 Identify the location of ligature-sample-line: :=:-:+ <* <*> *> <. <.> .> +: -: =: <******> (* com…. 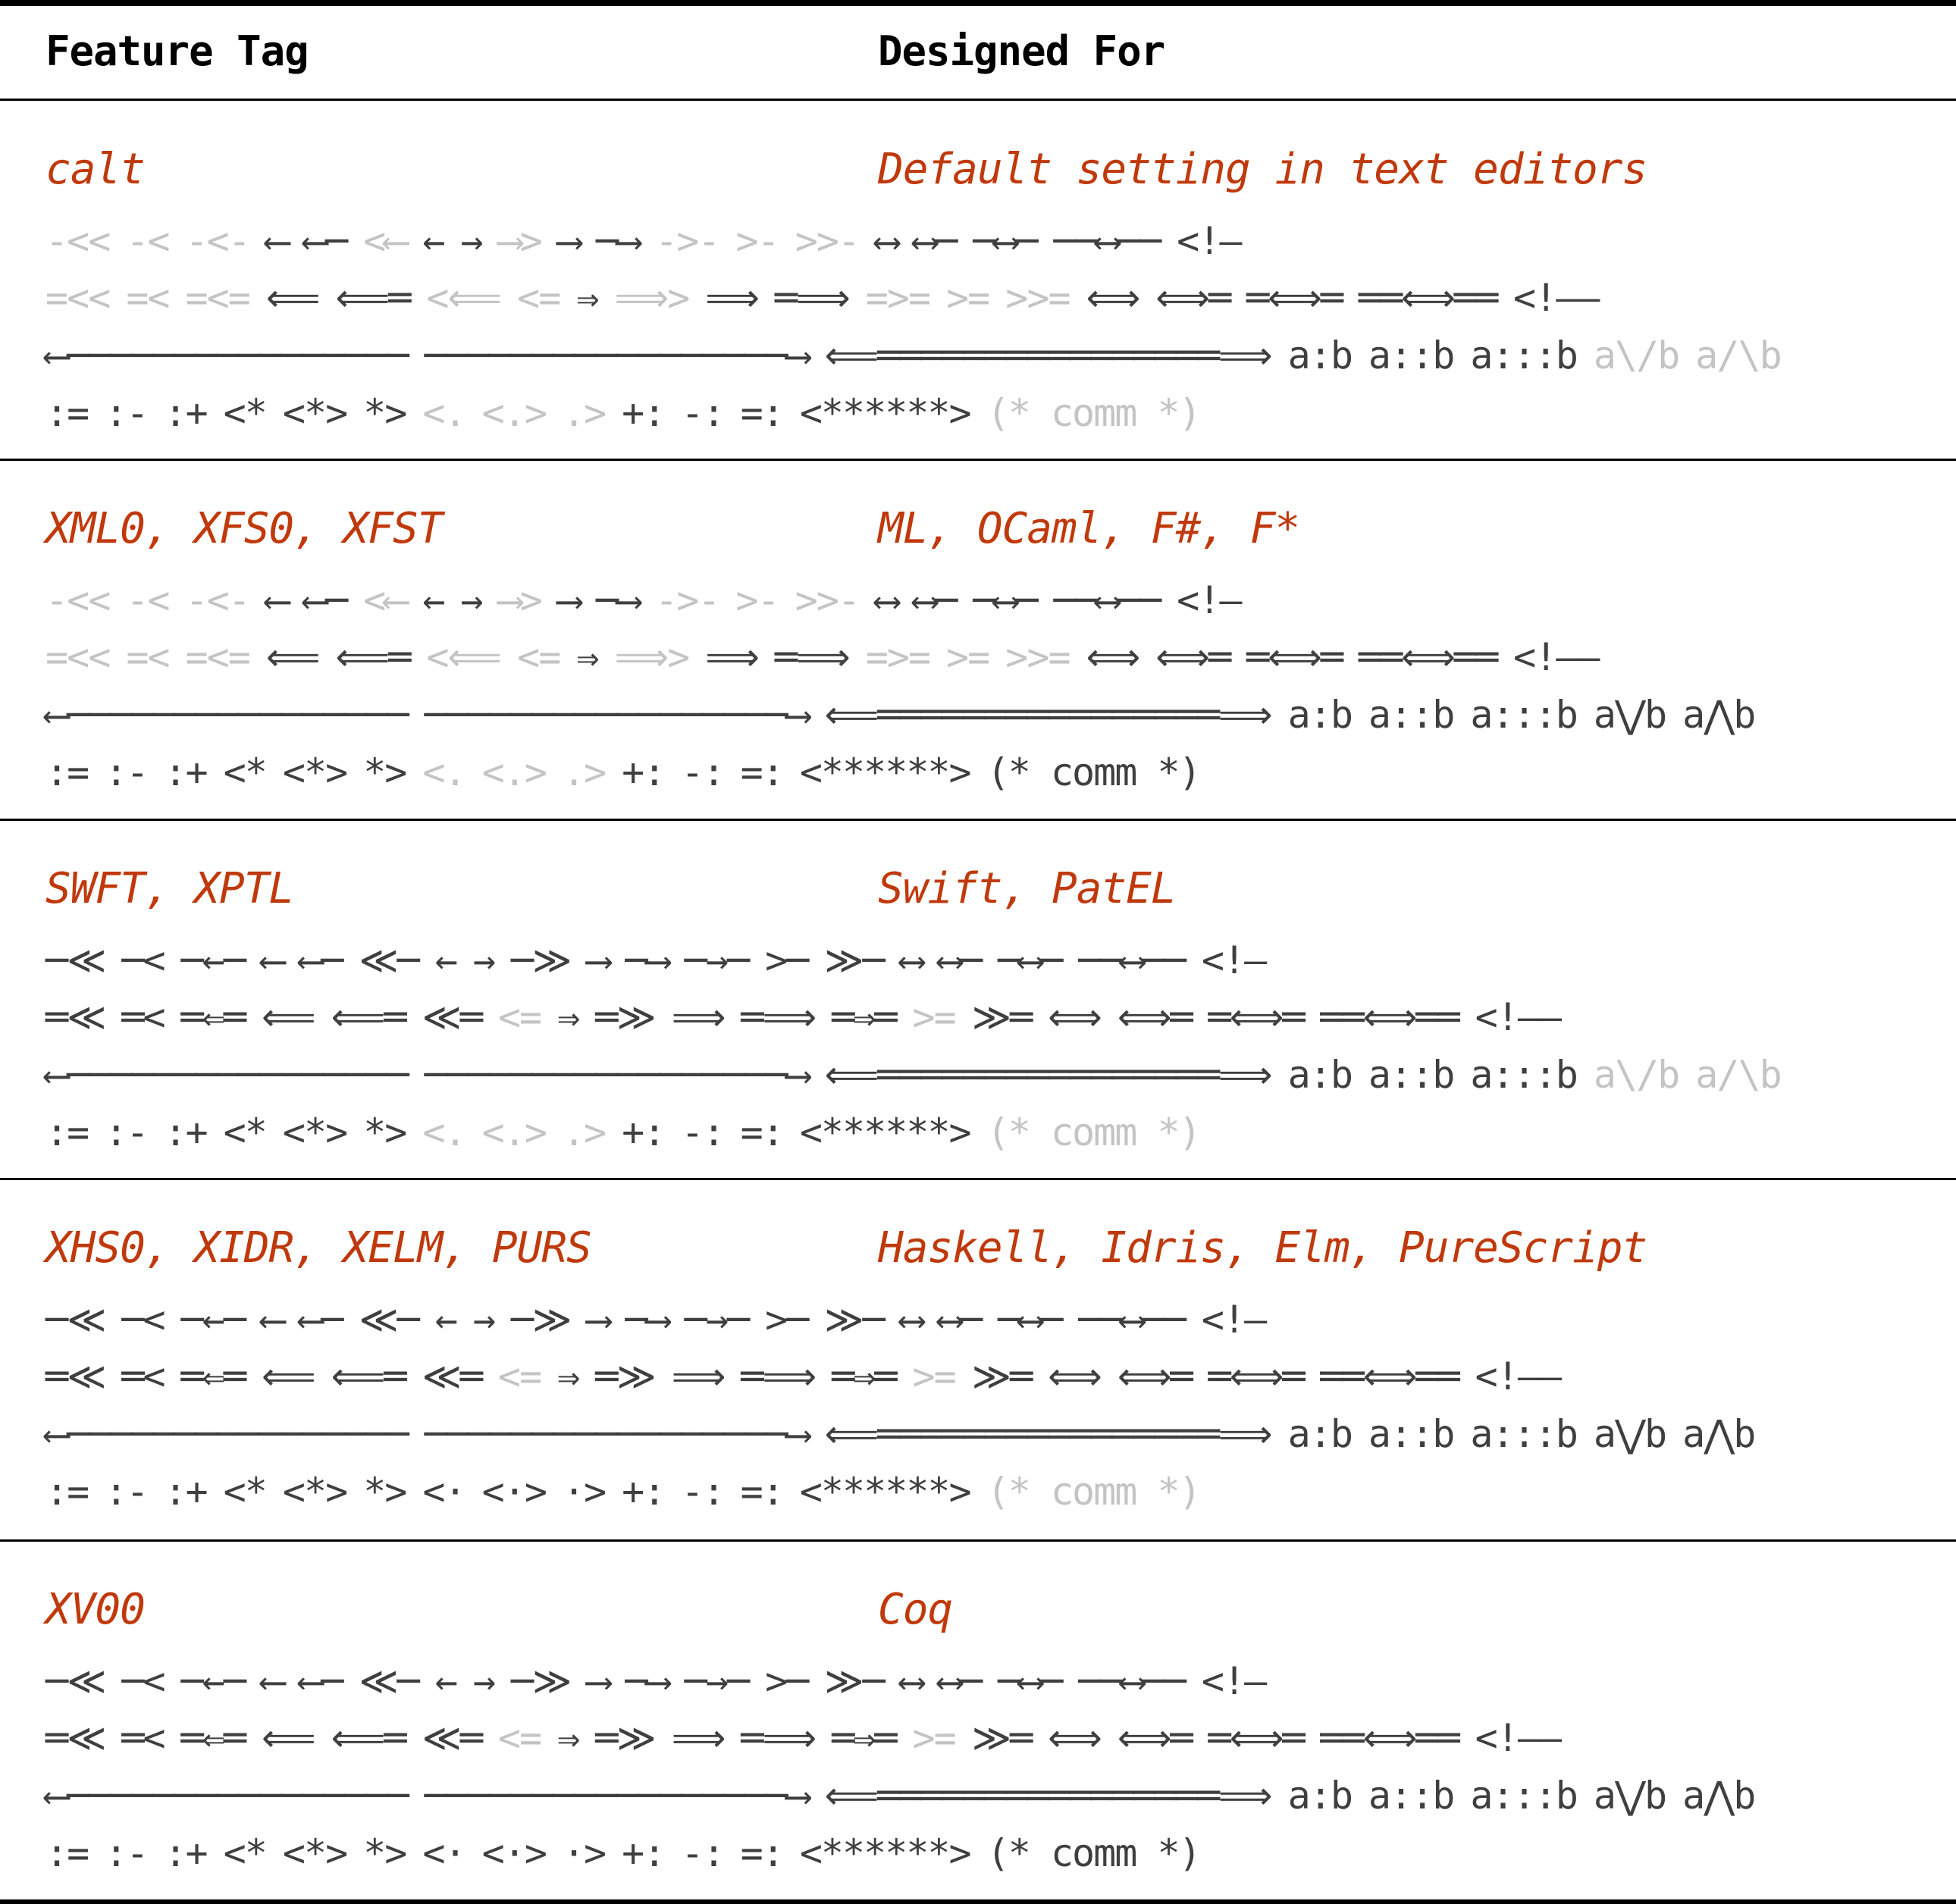
(631, 414).